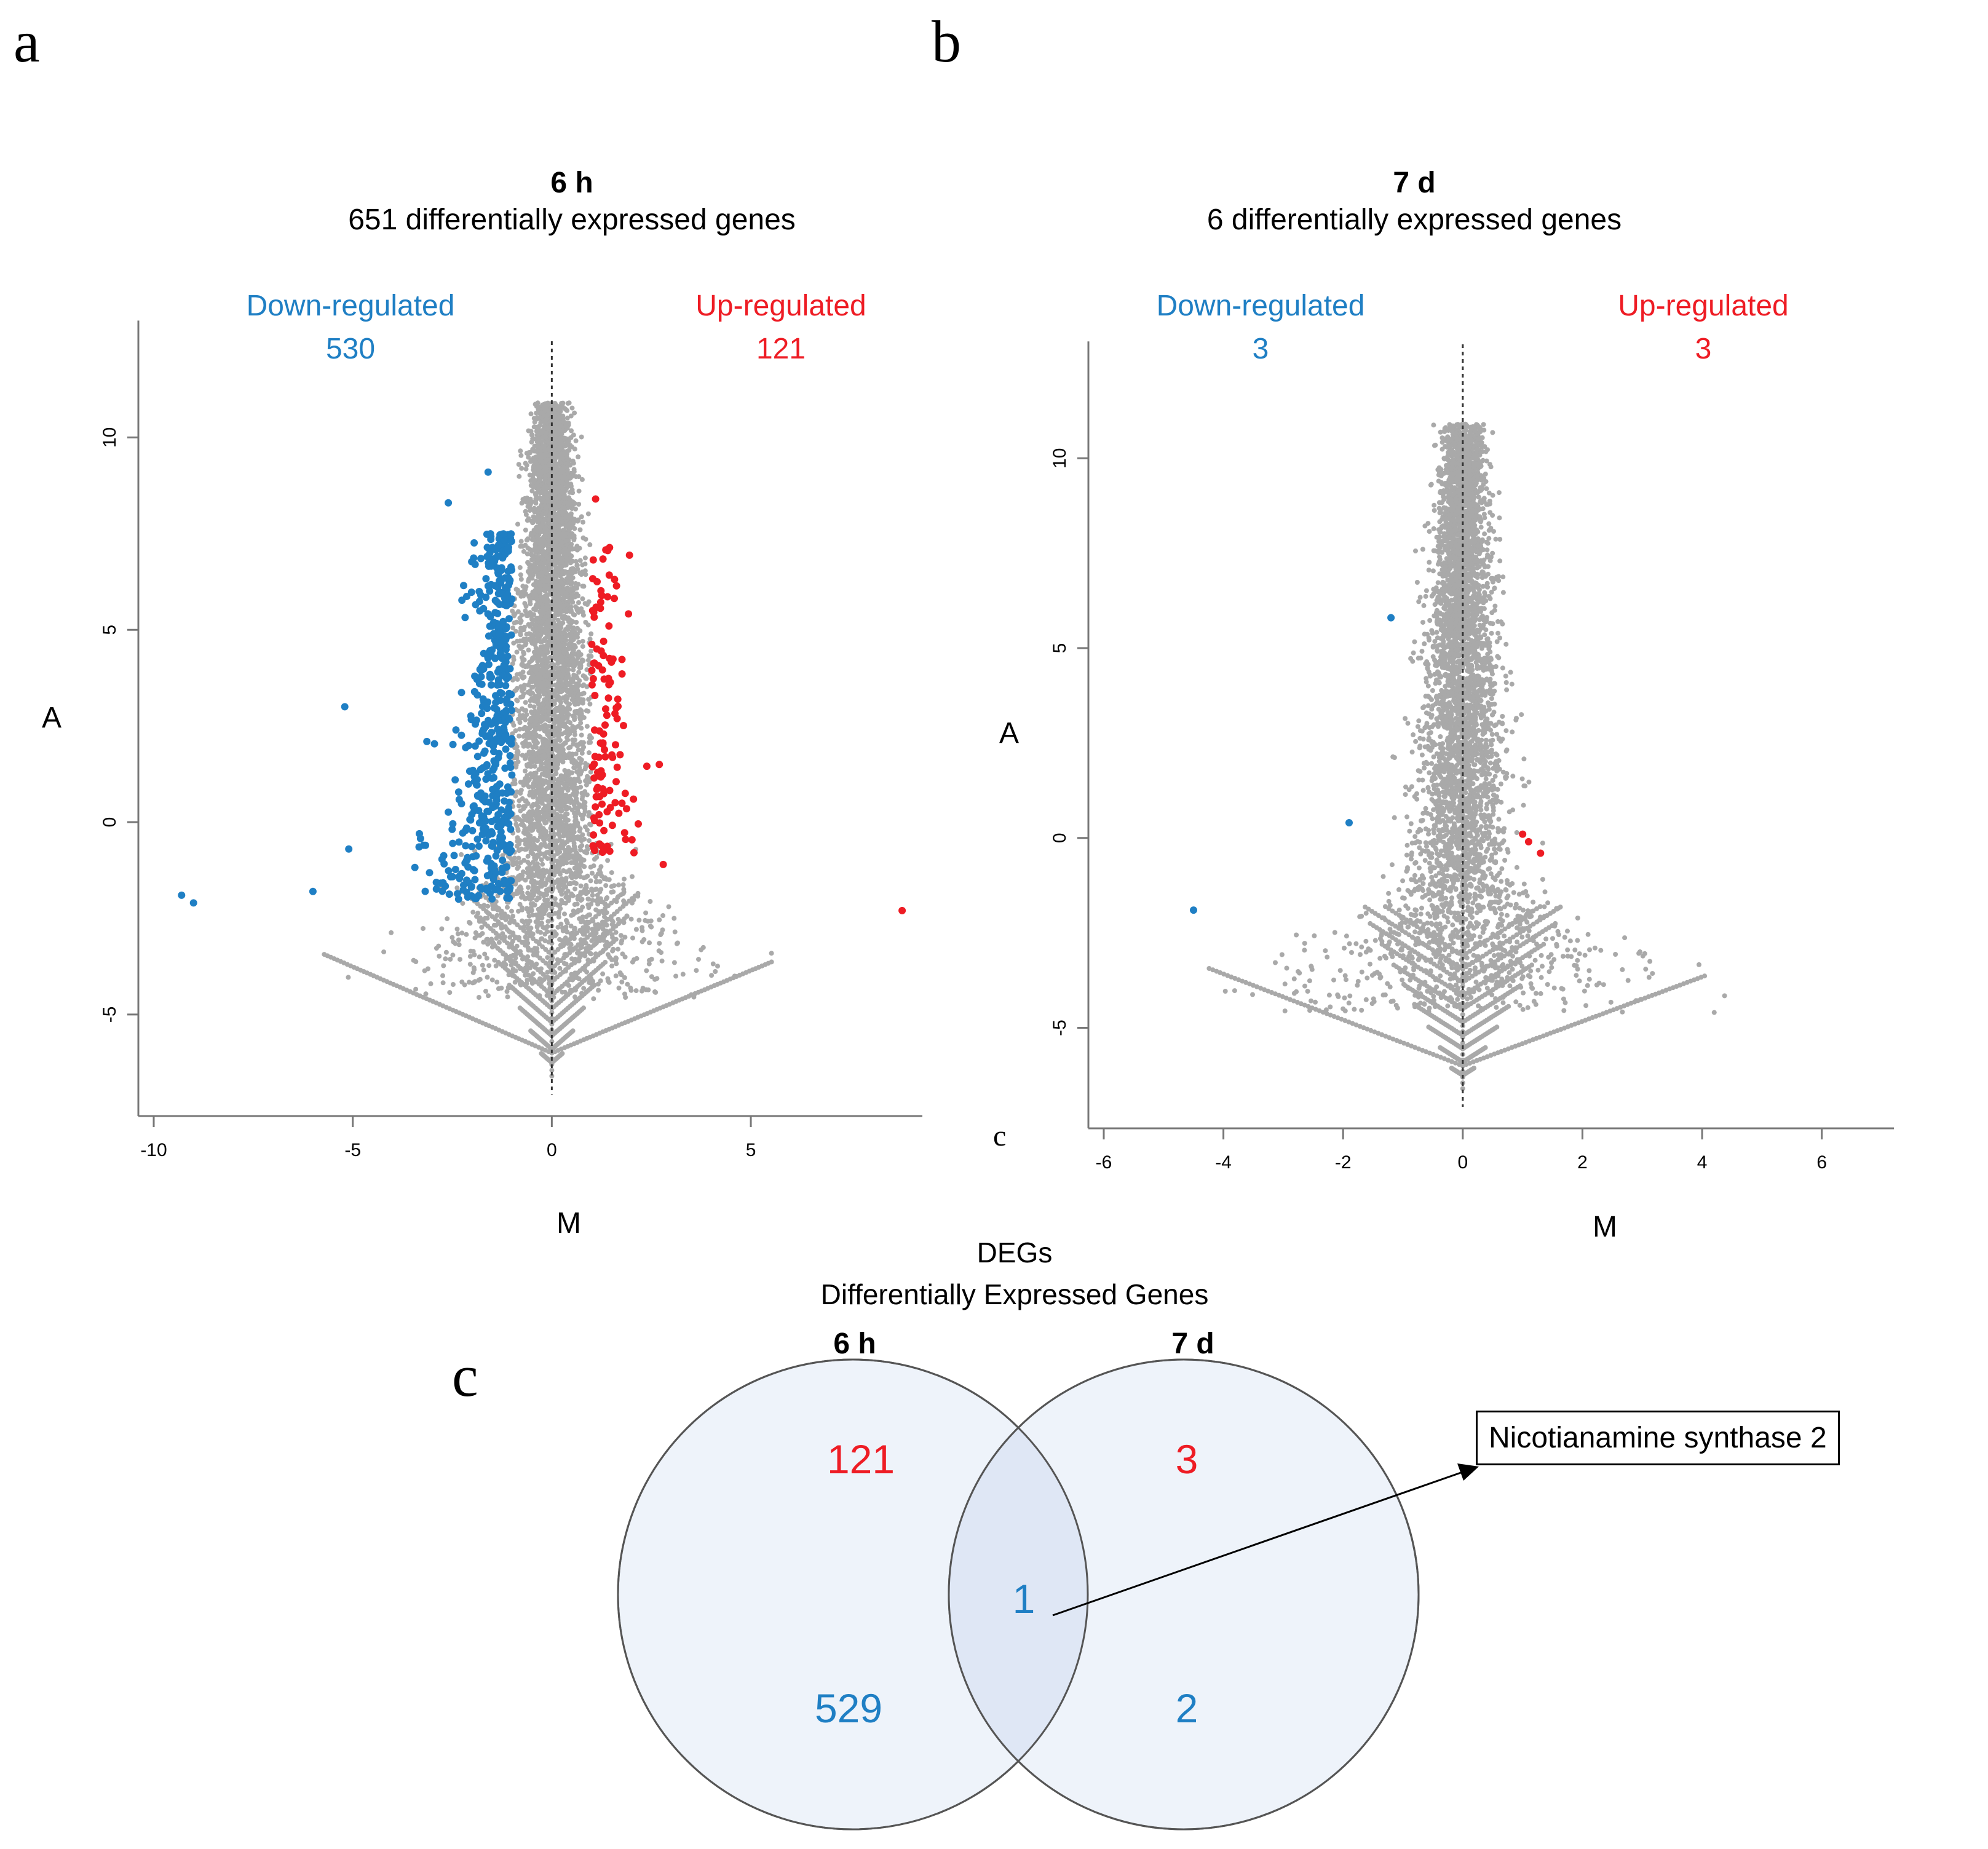 This screenshot has height=1849, width=1988. Describe the element at coordinates (571, 183) in the screenshot. I see `chart-a-title: 6 h` at that location.